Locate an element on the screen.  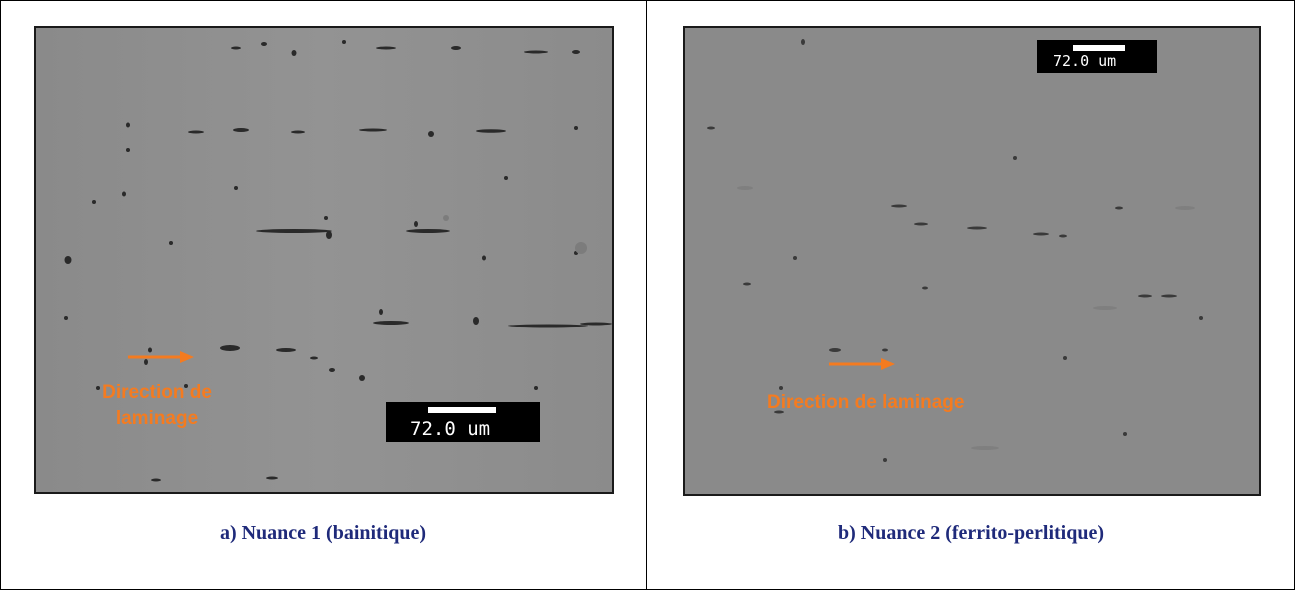
caption-a: a) Nuance 1 (bainitique) is located at coordinates (323, 533).